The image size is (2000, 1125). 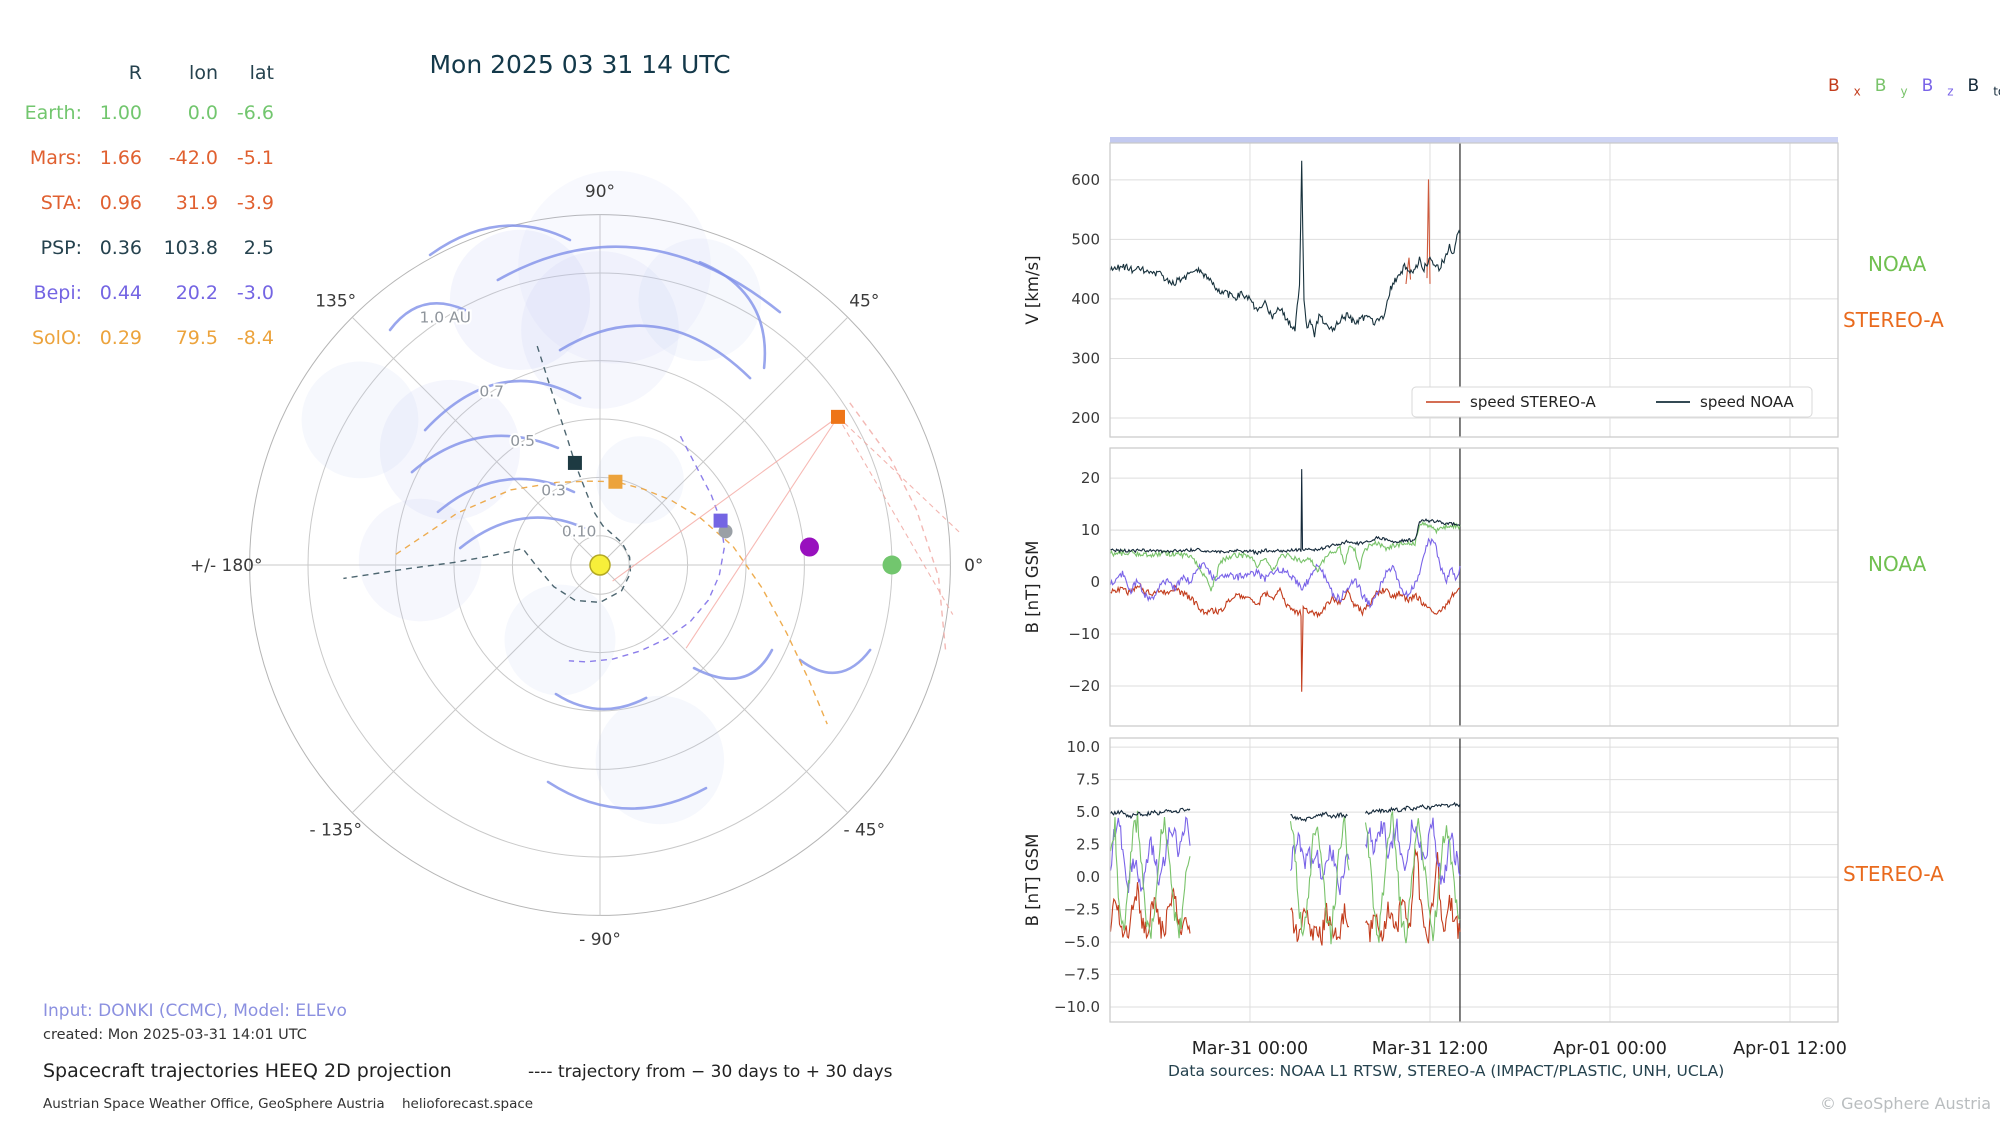 What do you see at coordinates (1032, 880) in the screenshot?
I see `y-axis-label: B [nT] GSM` at bounding box center [1032, 880].